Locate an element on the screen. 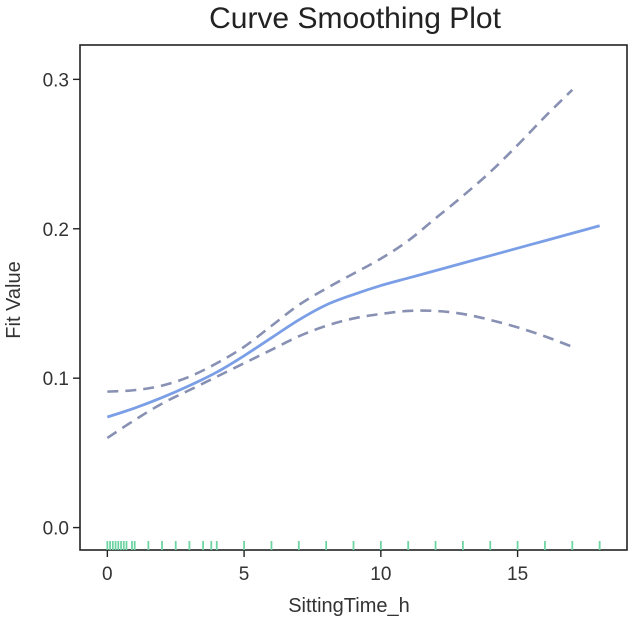 This screenshot has height=626, width=638. y-tick-label: 0.2 is located at coordinates (56, 230).